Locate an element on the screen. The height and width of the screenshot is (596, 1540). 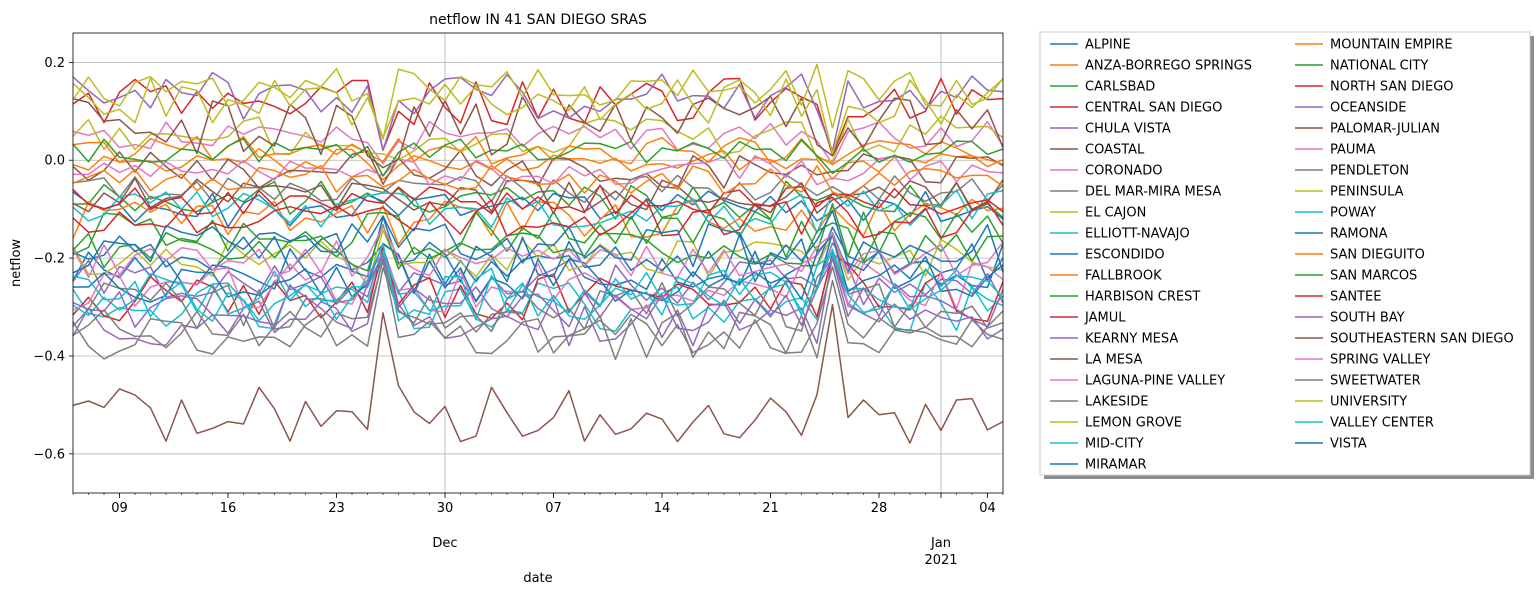
legend-label: SPRING VALLEY is located at coordinates (1380, 360).